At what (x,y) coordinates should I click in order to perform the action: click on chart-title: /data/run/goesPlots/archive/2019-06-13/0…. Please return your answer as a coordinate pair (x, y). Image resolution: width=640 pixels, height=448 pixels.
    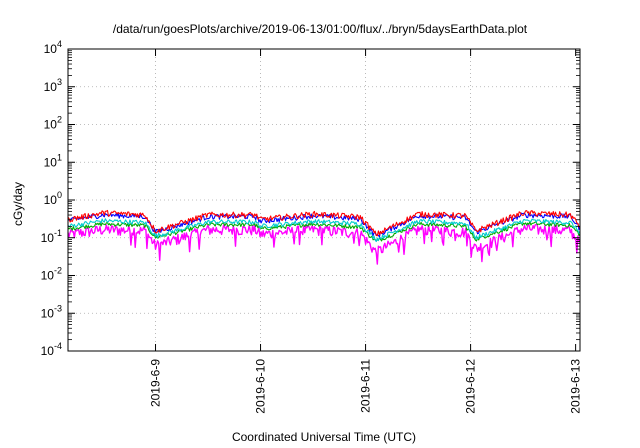
    Looking at the image, I should click on (320, 29).